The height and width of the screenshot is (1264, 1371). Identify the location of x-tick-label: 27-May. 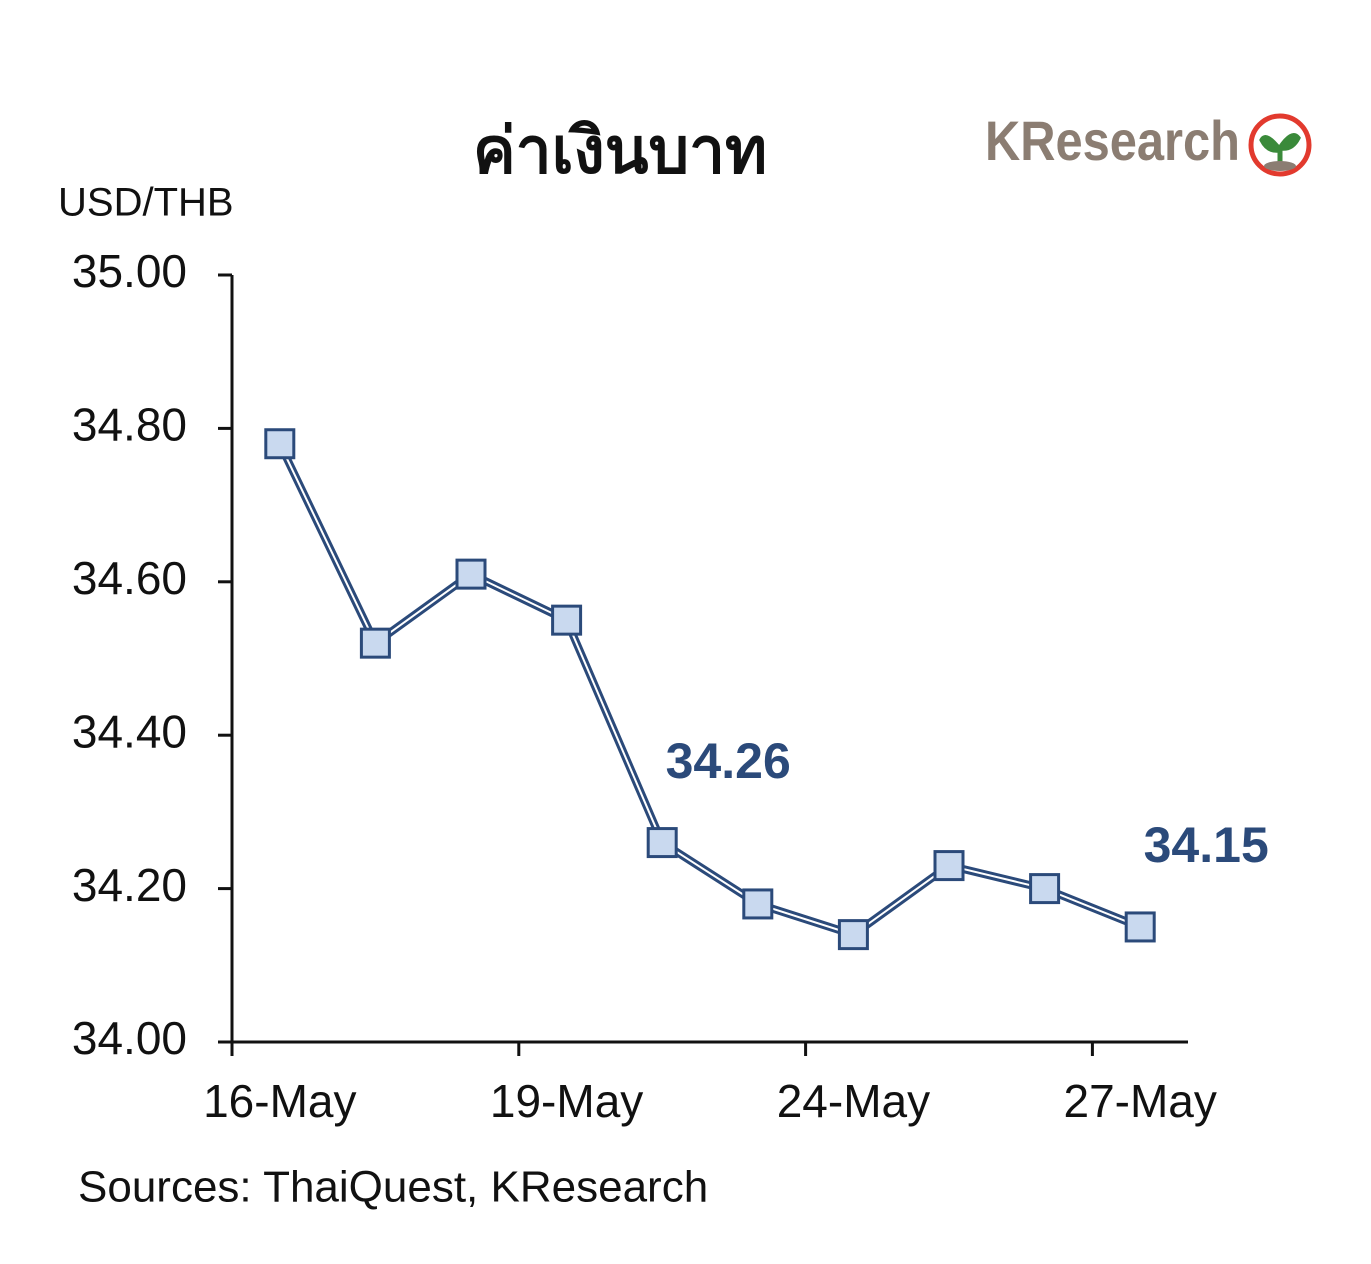
(1140, 1101).